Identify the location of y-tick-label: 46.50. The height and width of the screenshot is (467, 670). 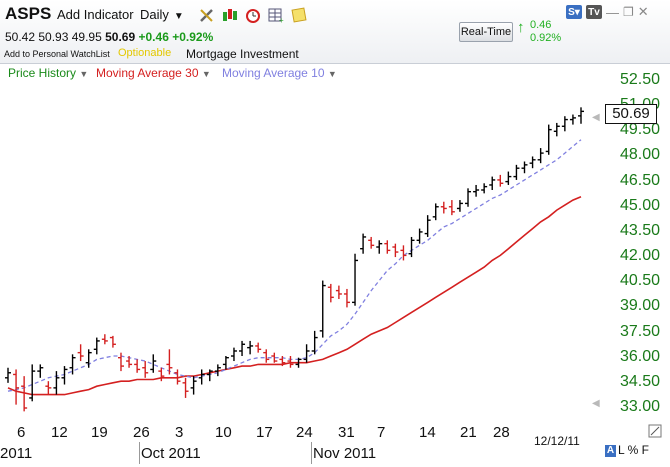
(639, 180).